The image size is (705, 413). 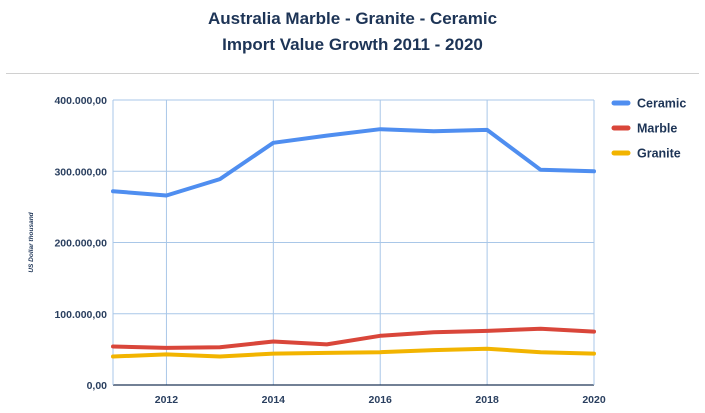 I want to click on legend-label-marble: Marble, so click(x=657, y=129).